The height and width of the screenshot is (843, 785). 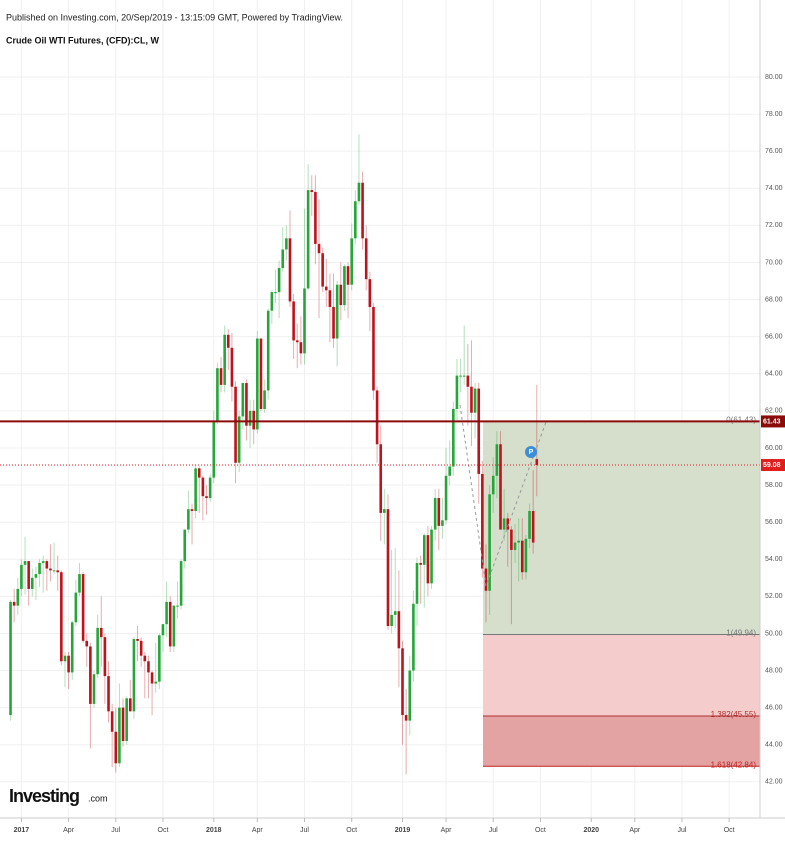 I want to click on fib-label: 1.382(45.55), so click(x=734, y=714).